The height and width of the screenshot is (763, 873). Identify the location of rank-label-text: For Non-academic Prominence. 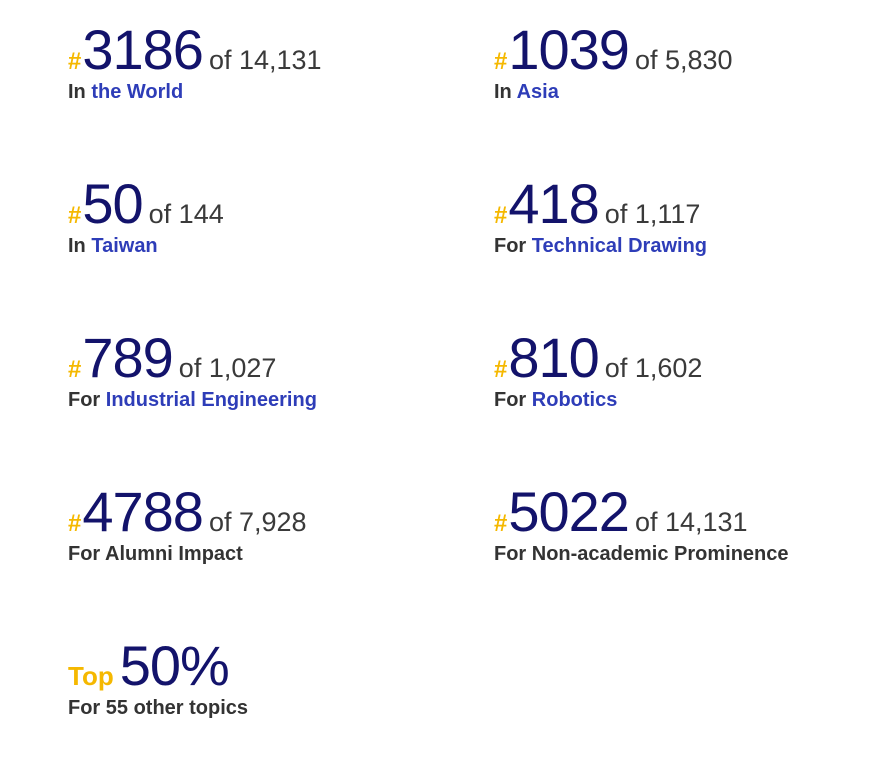
(641, 554).